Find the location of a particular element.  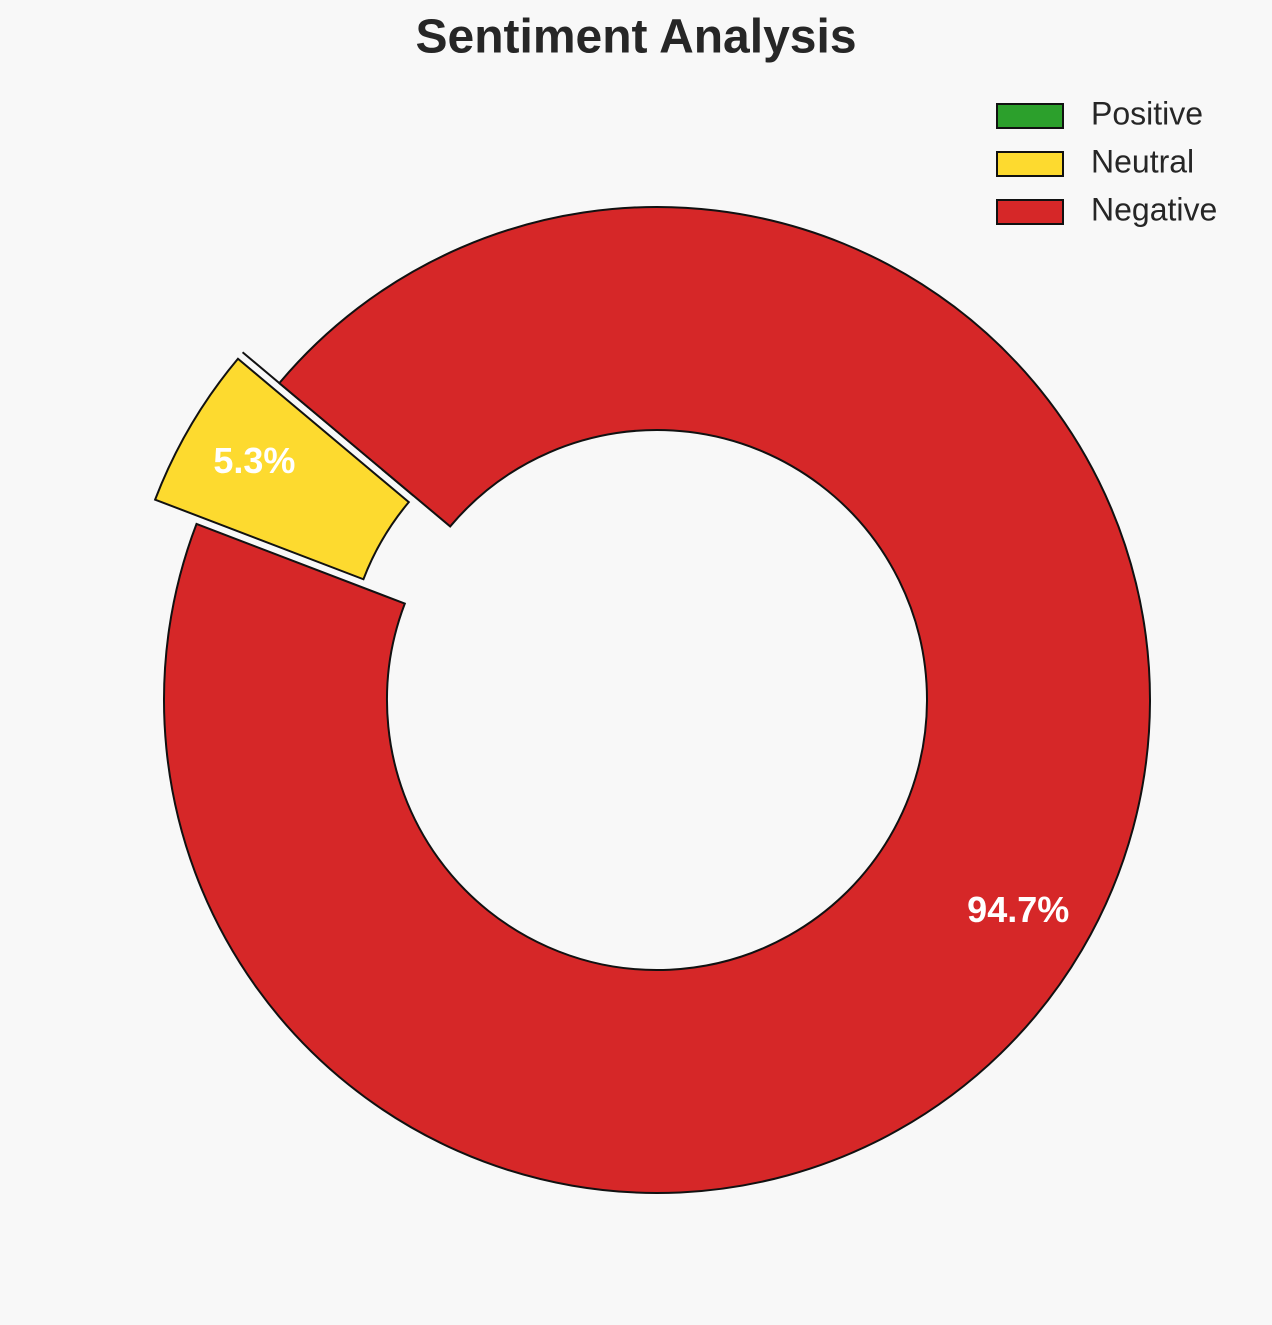

legend-label: Positive is located at coordinates (1147, 113).